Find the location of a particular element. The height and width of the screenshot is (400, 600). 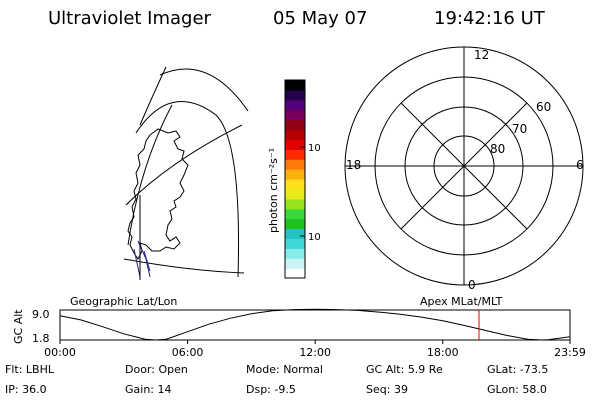

status-seq: Seq: 39 is located at coordinates (387, 389).